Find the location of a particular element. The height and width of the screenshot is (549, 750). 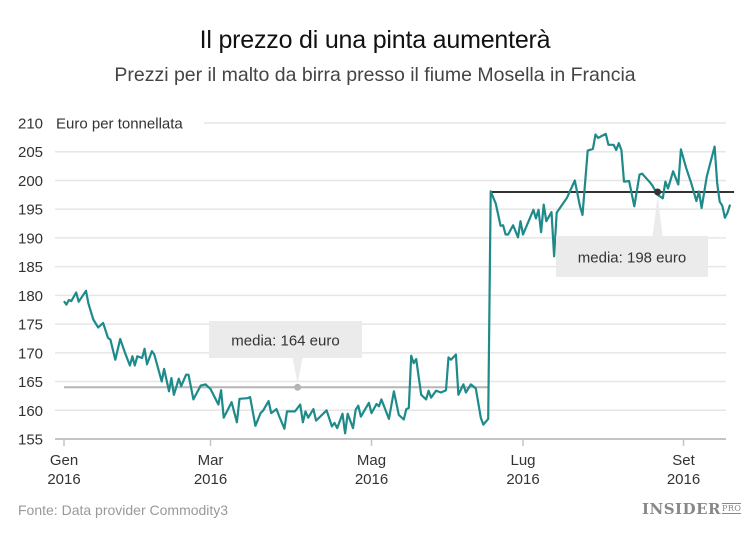

y-tick-label: 210 is located at coordinates (30, 124).